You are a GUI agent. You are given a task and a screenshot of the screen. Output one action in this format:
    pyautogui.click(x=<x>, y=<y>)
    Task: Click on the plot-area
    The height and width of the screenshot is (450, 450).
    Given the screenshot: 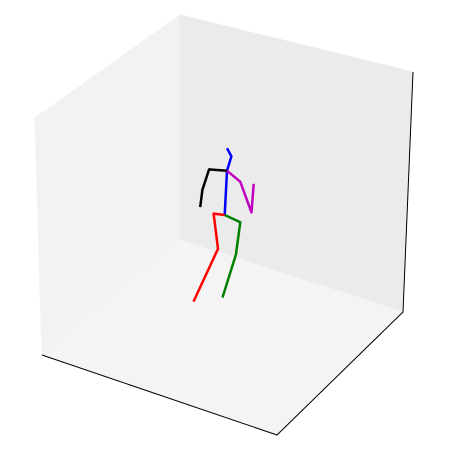 What is the action you would take?
    pyautogui.click(x=223, y=225)
    